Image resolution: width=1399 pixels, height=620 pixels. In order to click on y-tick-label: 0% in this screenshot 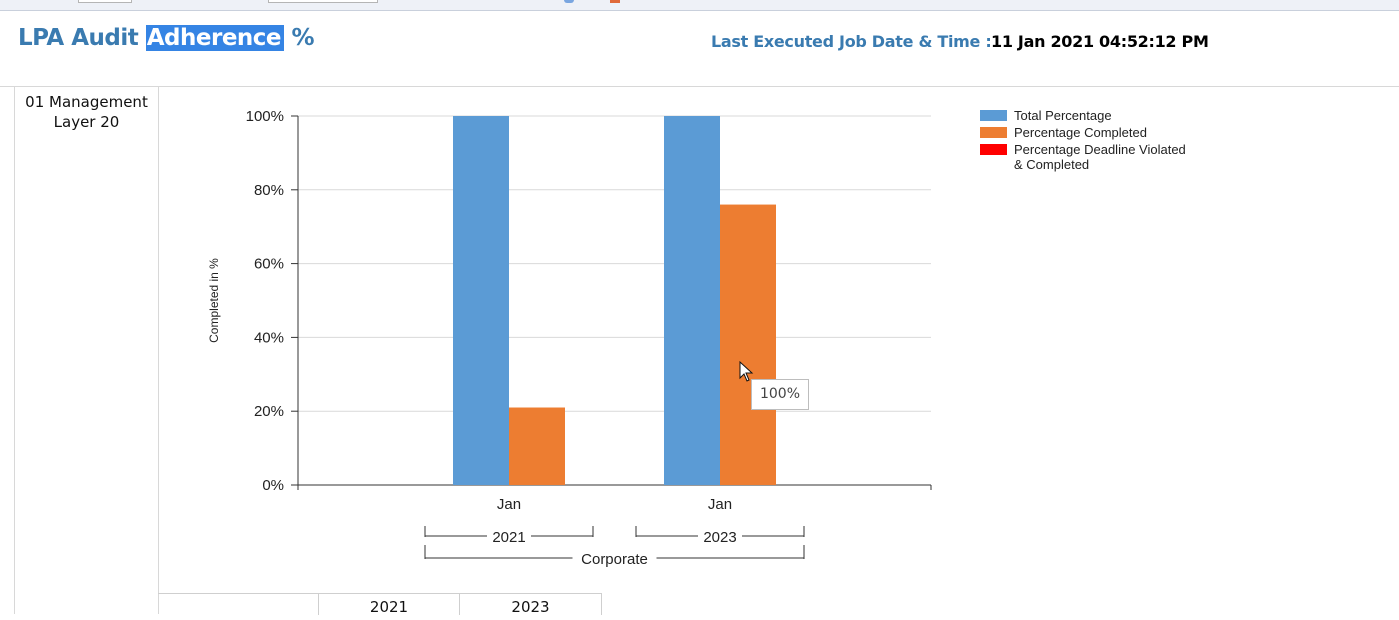, I will do `click(273, 485)`.